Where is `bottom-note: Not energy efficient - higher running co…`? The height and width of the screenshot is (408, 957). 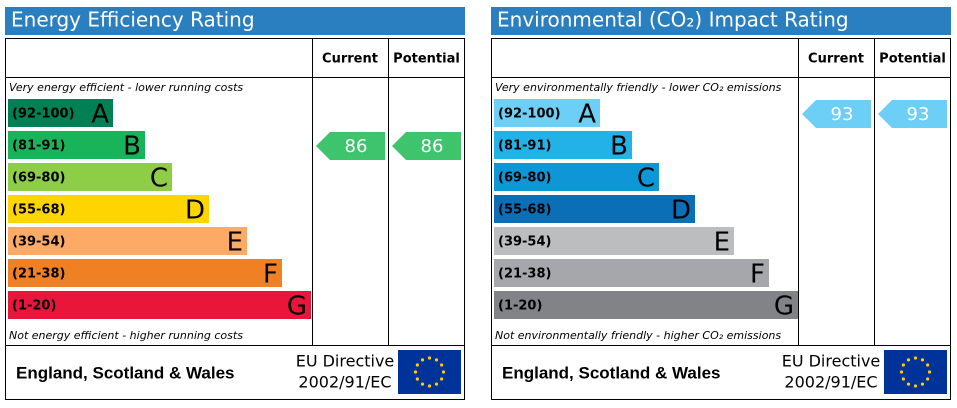
bottom-note: Not energy efficient - higher running co… is located at coordinates (126, 335).